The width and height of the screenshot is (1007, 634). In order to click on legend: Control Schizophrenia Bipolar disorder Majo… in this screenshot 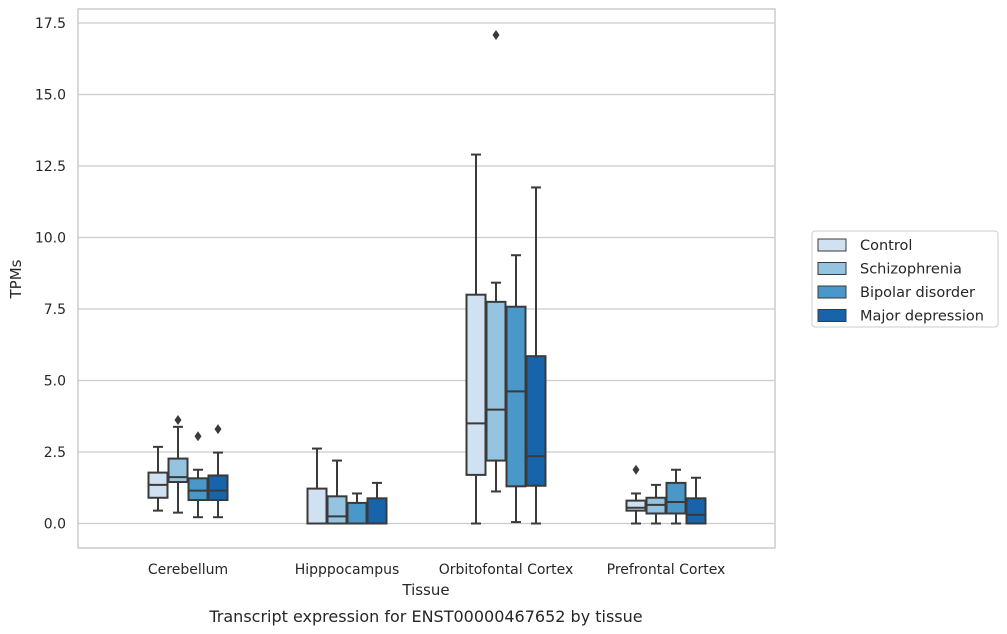, I will do `click(905, 279)`.